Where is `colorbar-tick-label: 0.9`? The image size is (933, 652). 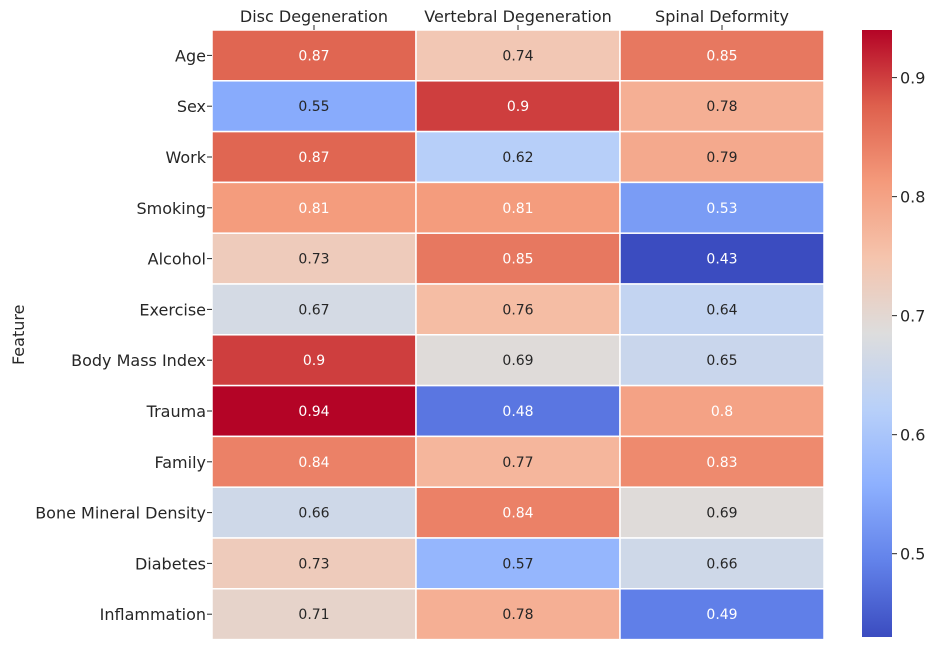
colorbar-tick-label: 0.9 is located at coordinates (912, 78).